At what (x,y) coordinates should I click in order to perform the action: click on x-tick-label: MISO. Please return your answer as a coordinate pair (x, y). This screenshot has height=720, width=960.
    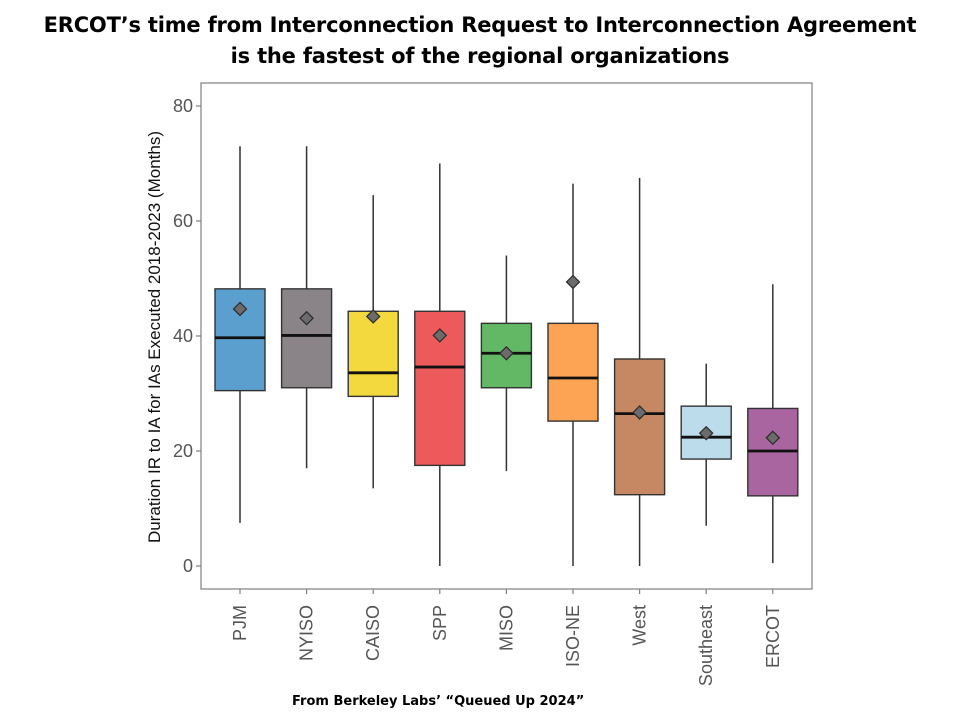
    Looking at the image, I should click on (506, 628).